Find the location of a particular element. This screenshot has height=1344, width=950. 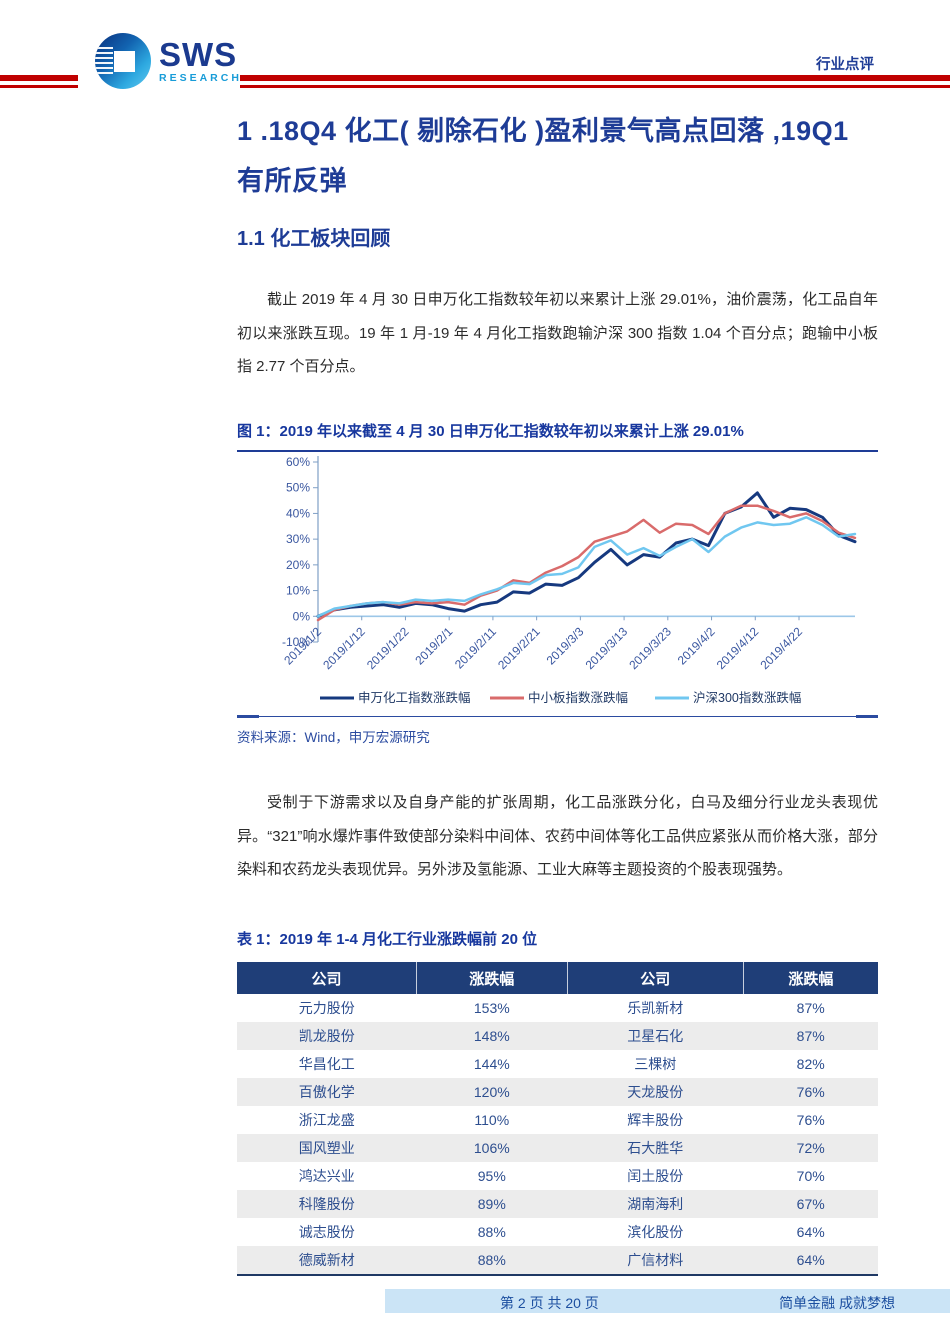

table-cell: 三棵树 is located at coordinates (655, 1064).